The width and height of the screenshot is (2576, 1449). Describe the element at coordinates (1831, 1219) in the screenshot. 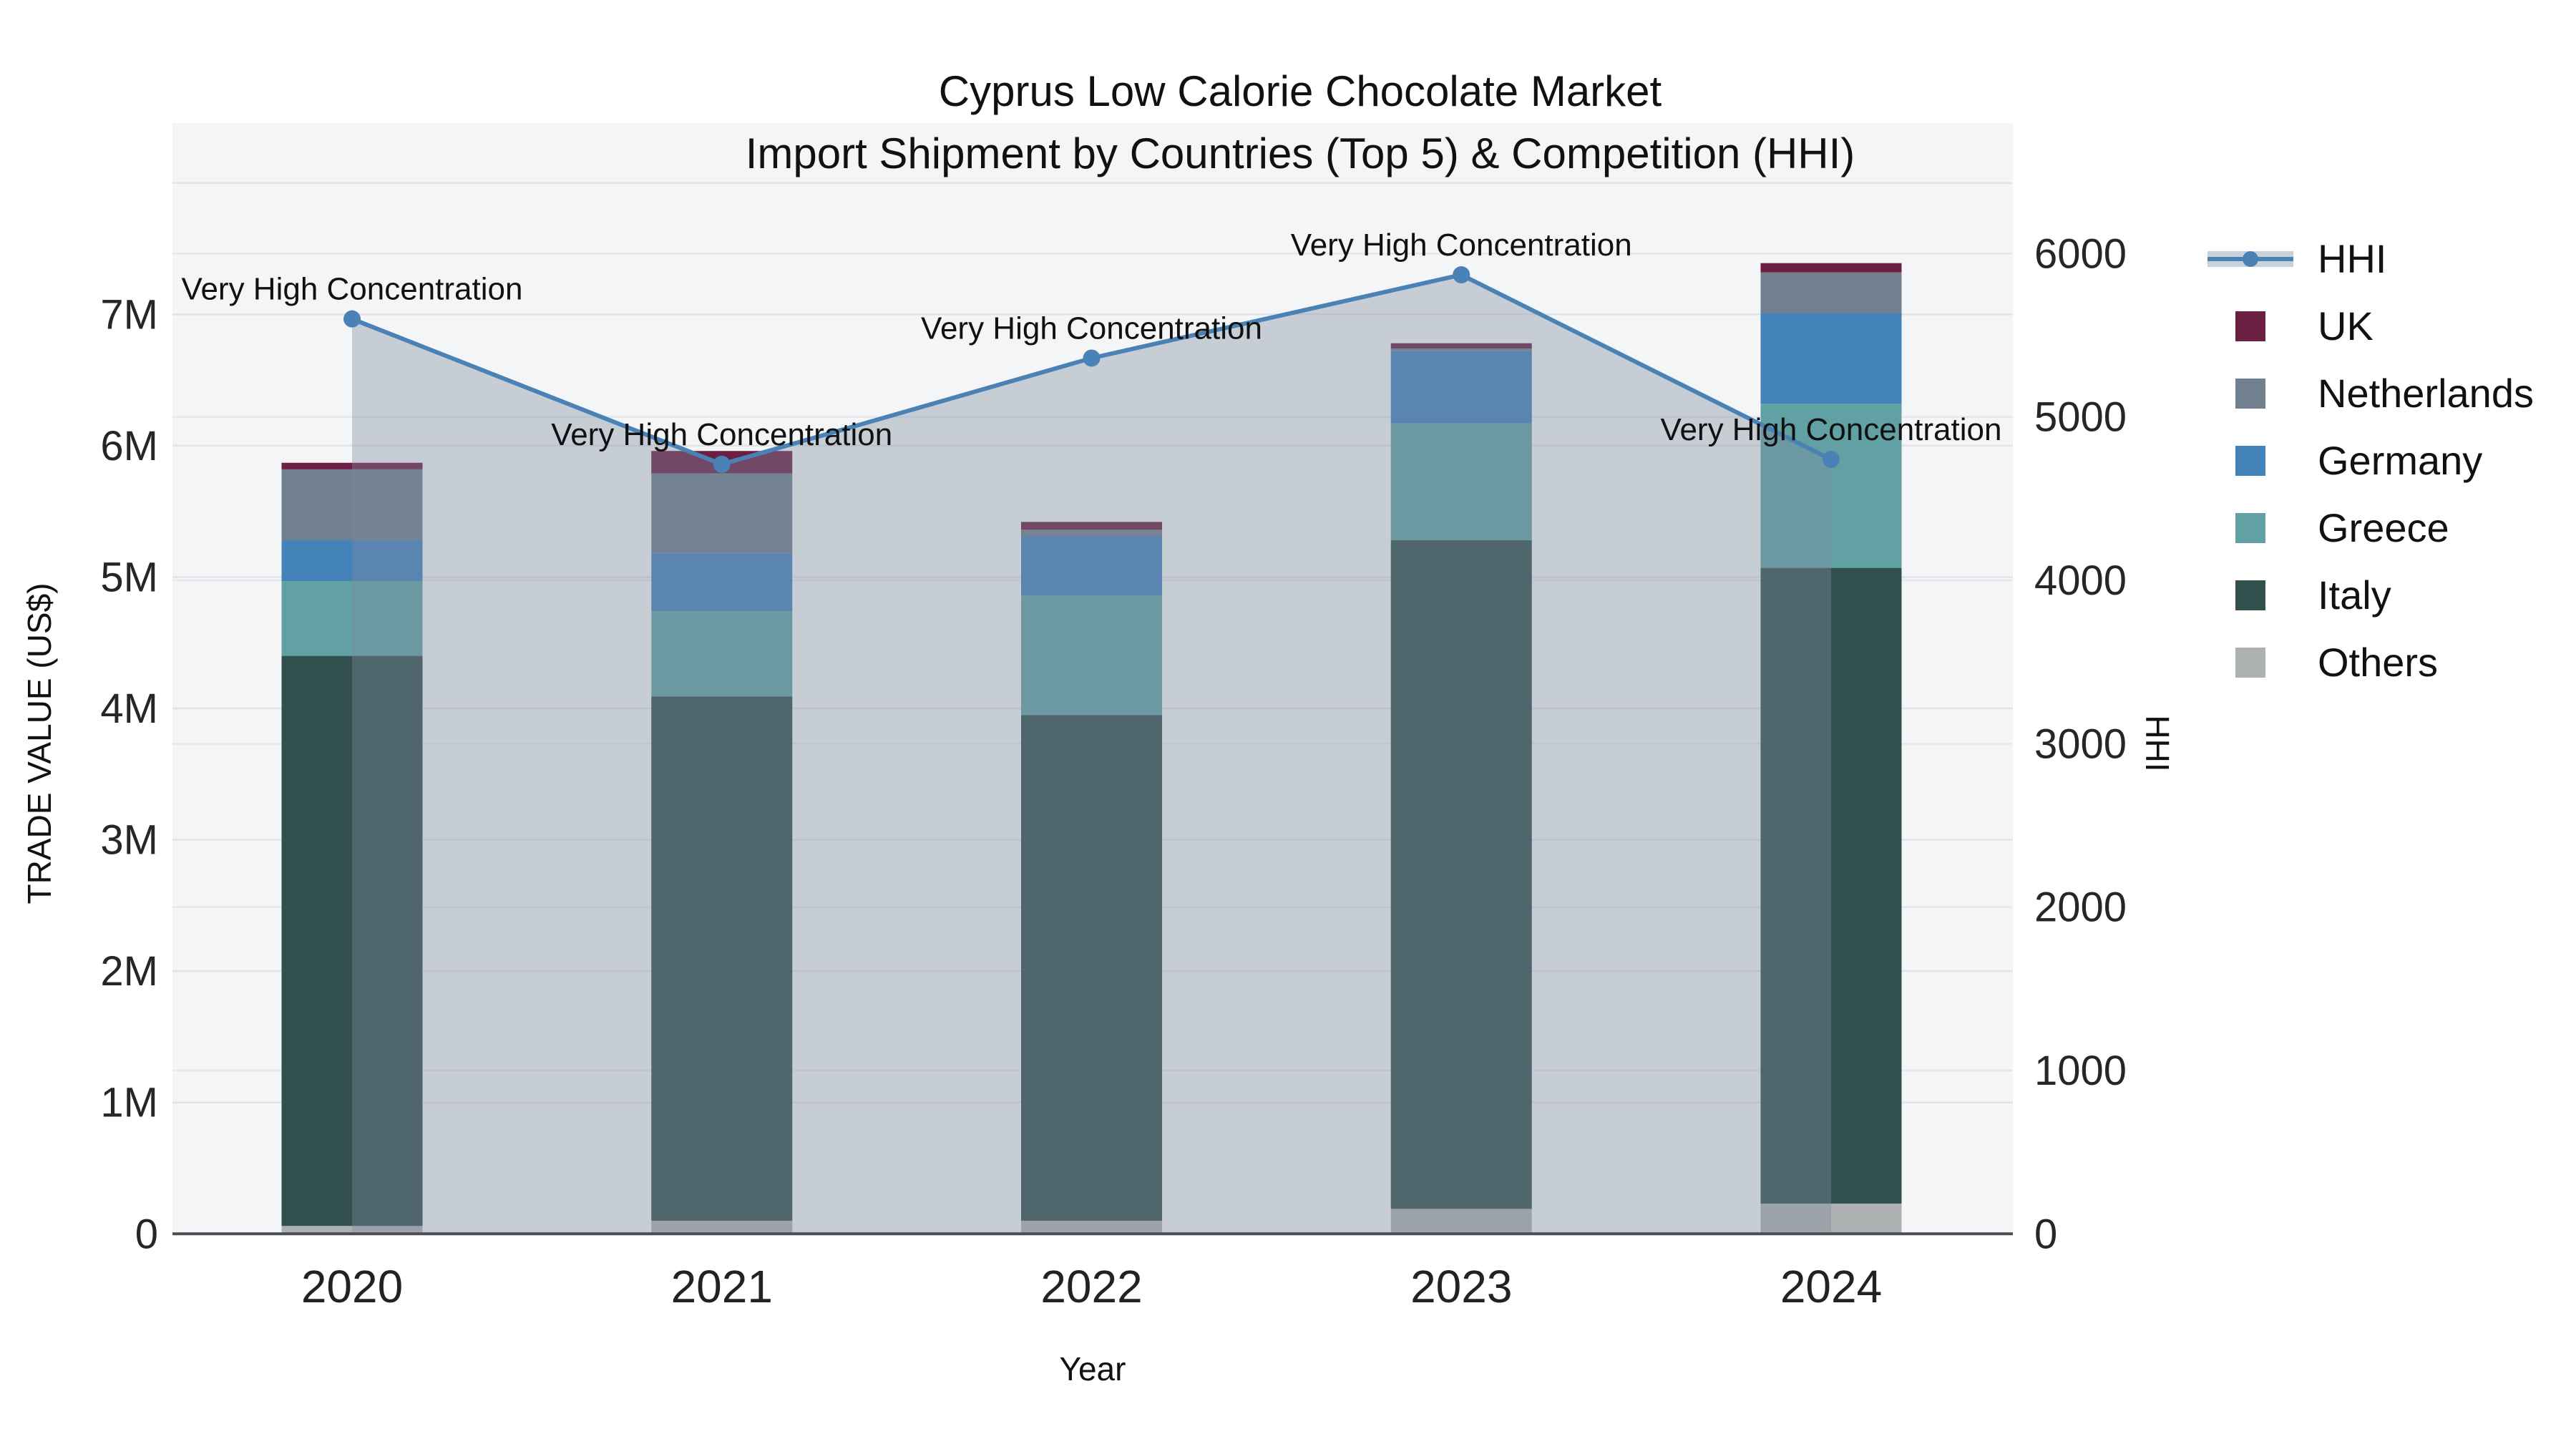

I see `bar-segment-2024-others` at that location.